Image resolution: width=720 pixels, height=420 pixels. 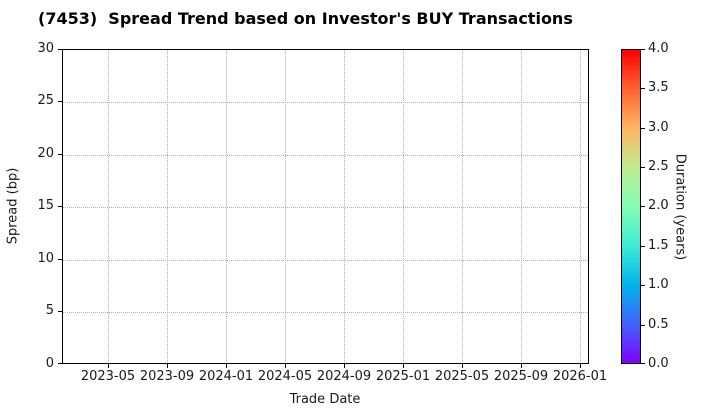 What do you see at coordinates (285, 376) in the screenshot?
I see `x-tick-label: 2024-05` at bounding box center [285, 376].